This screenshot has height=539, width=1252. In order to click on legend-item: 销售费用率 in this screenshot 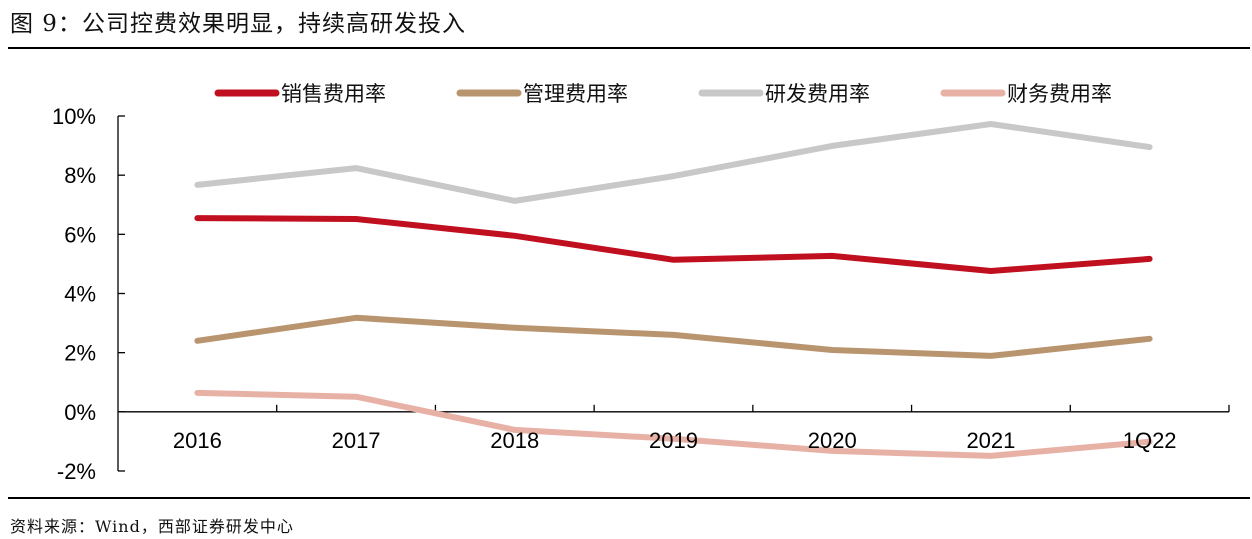, I will do `click(300, 94)`.